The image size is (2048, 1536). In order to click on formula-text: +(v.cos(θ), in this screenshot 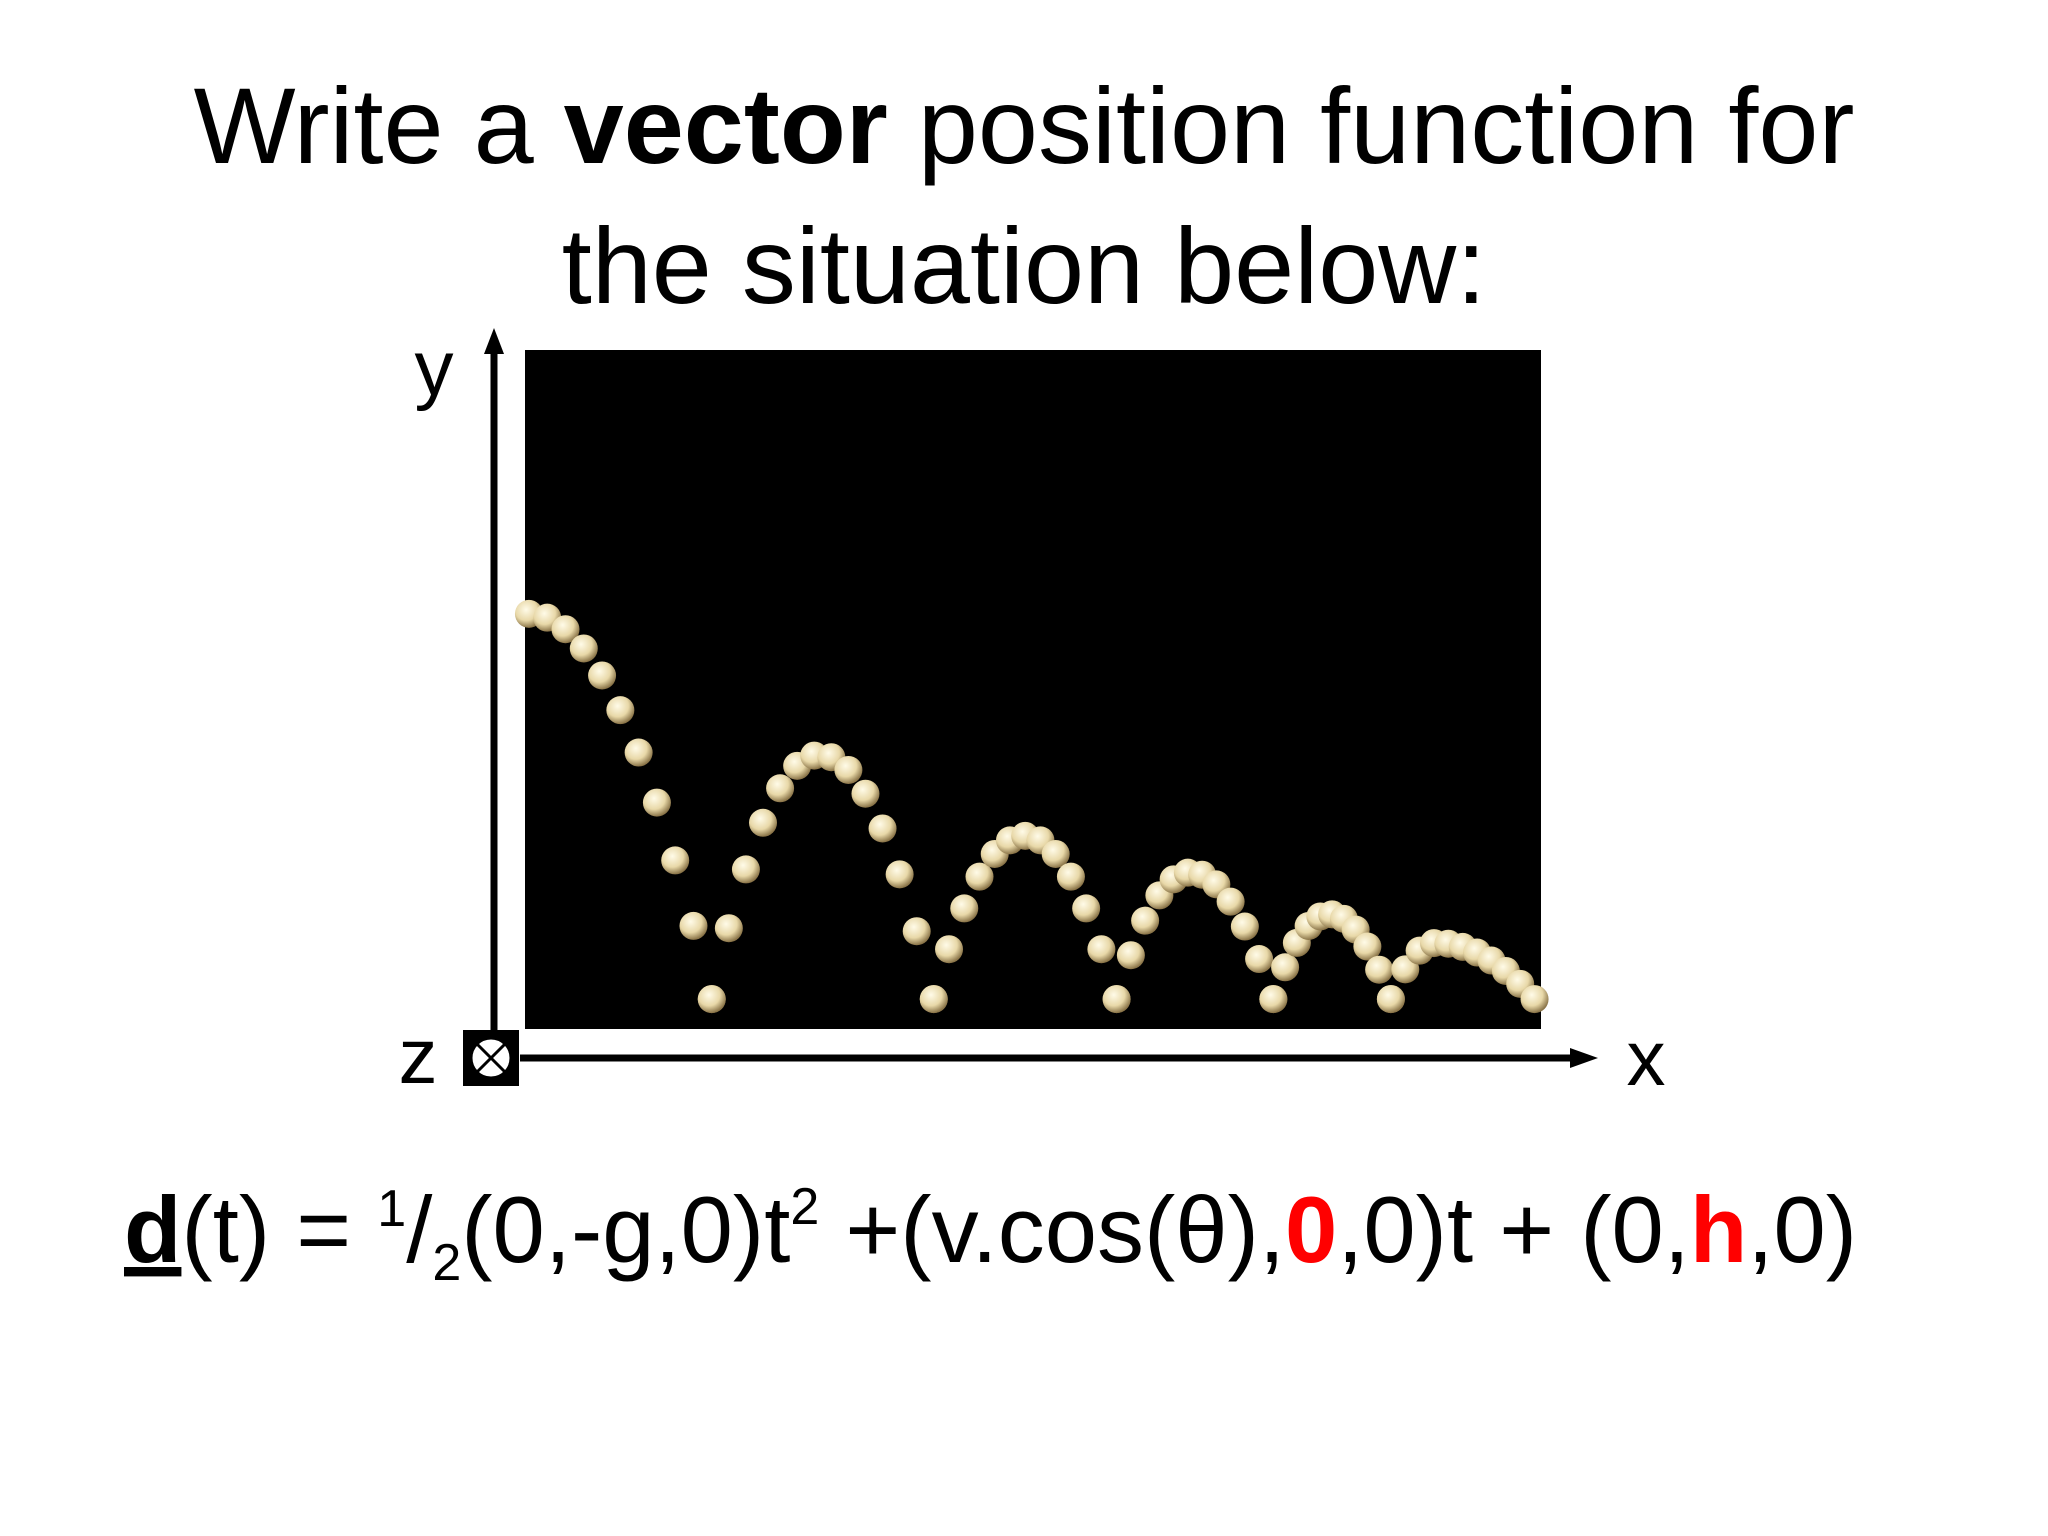, I will do `click(1052, 1229)`.